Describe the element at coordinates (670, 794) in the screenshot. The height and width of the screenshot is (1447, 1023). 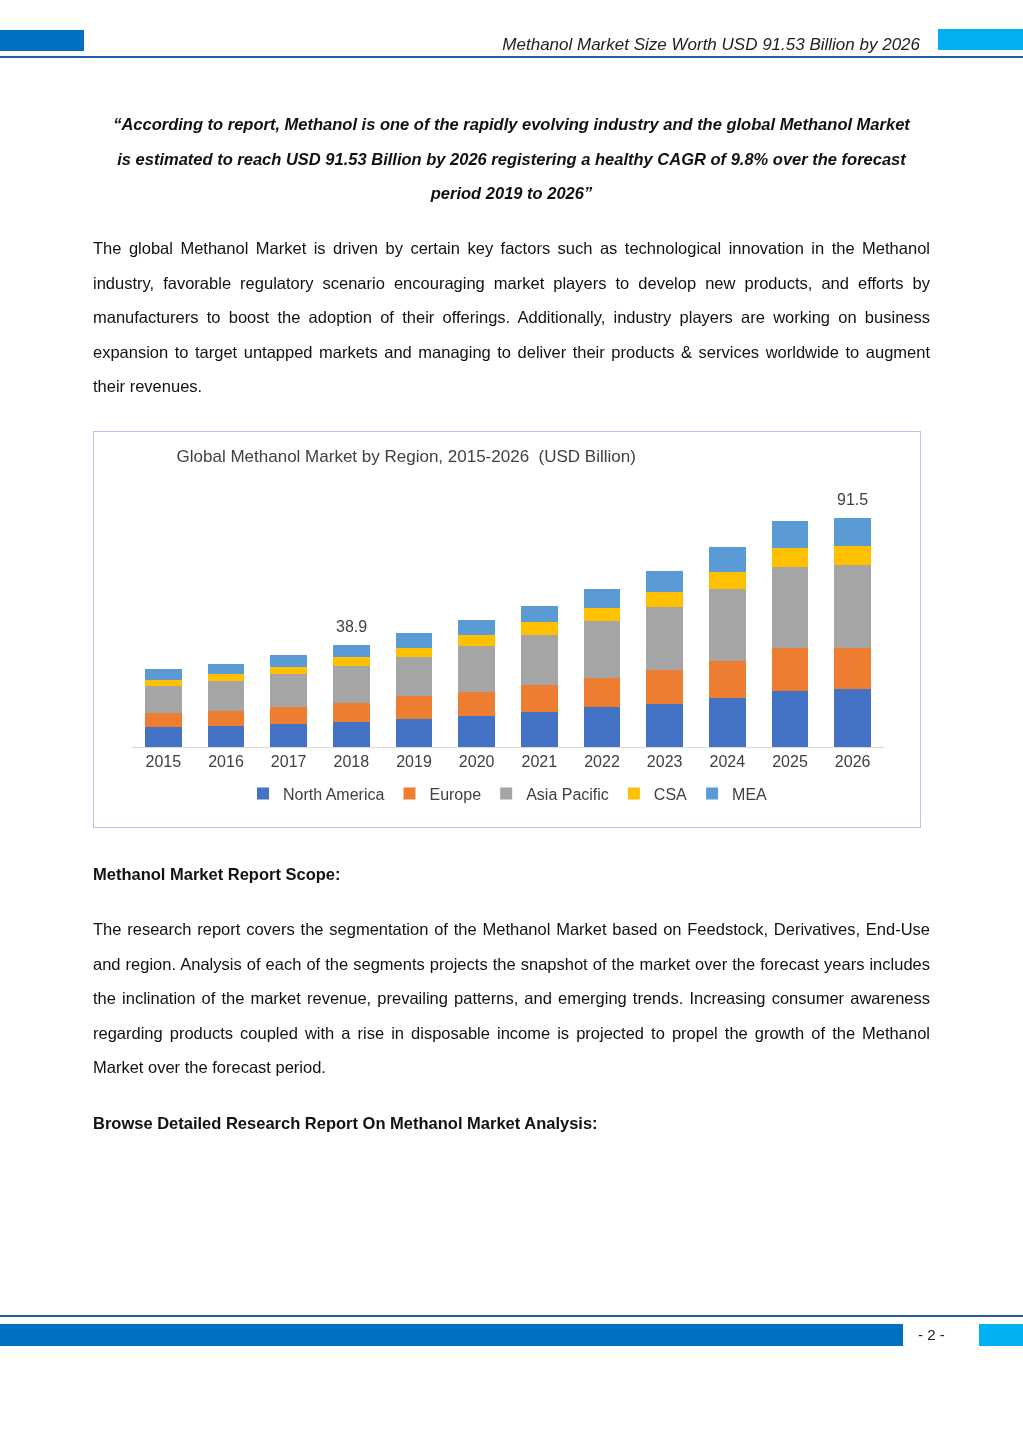
I see `legend-label: CSA` at that location.